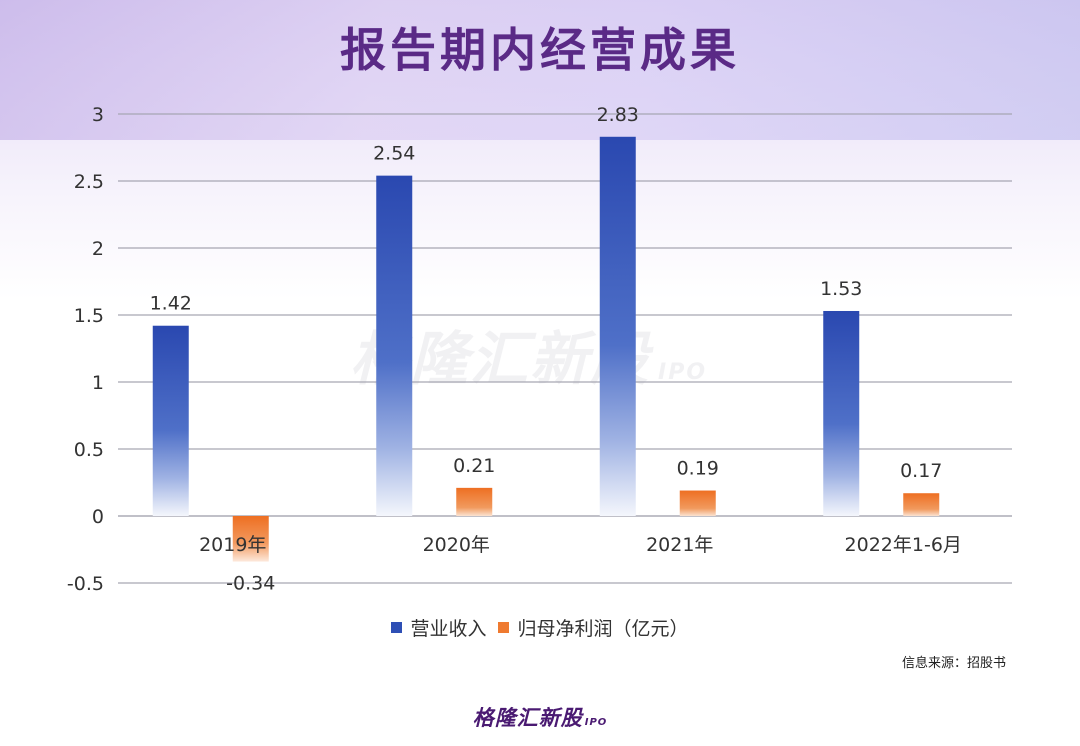  I want to click on x-tick-label: 2022年1-6月, so click(903, 545).